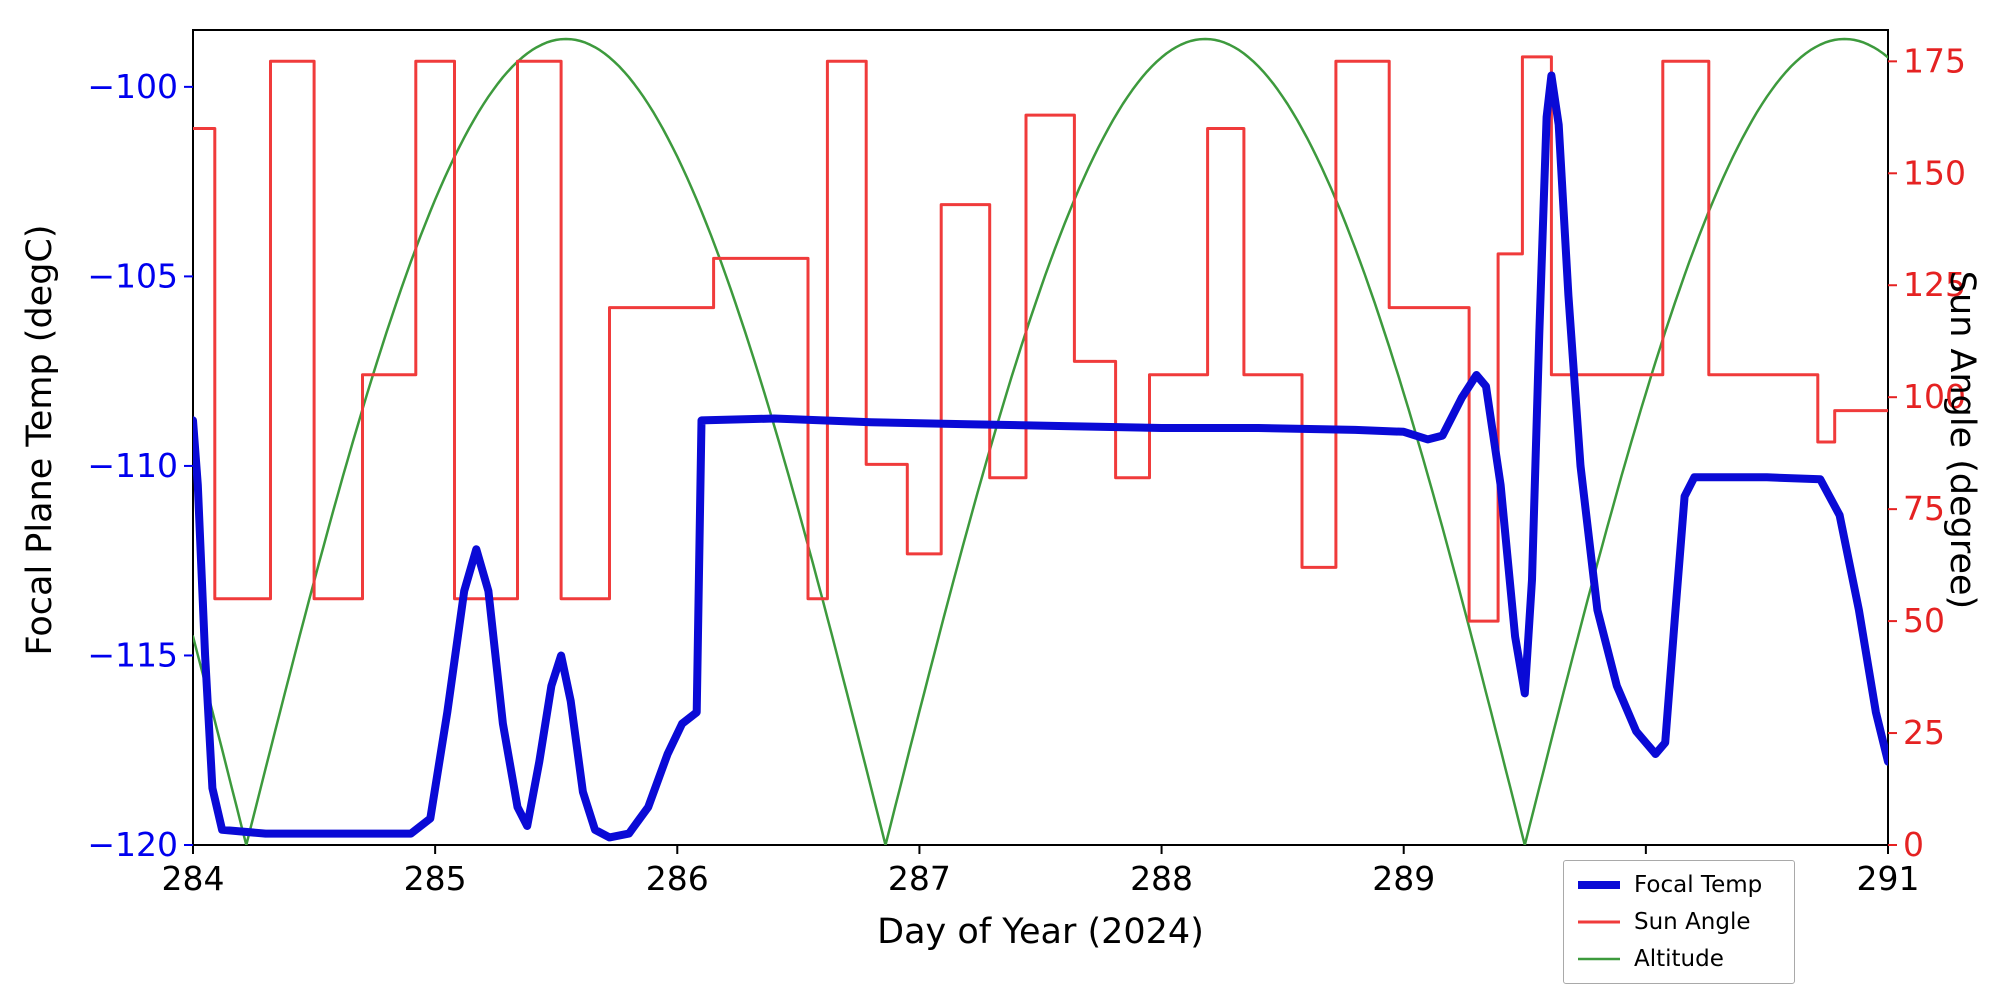 This screenshot has width=2000, height=1000. Describe the element at coordinates (132, 86) in the screenshot. I see `left-y-tick-label: −100` at that location.